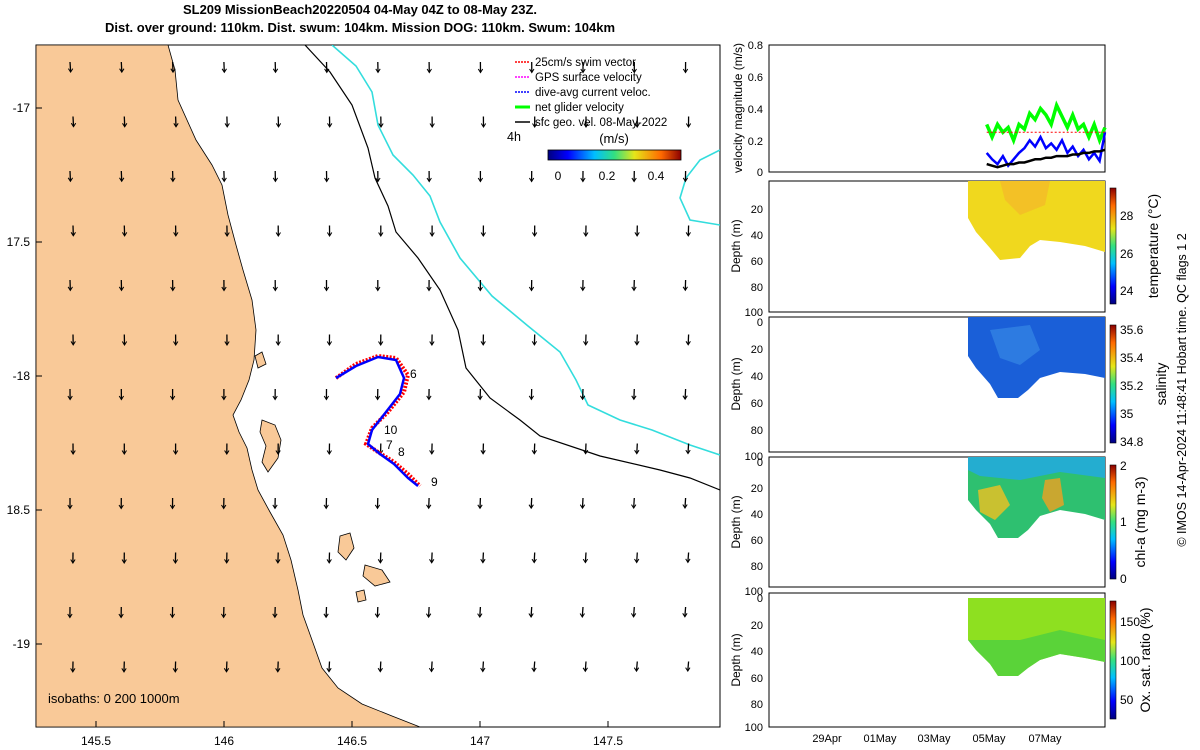  I want to click on y-tick-label: 60, so click(757, 679).